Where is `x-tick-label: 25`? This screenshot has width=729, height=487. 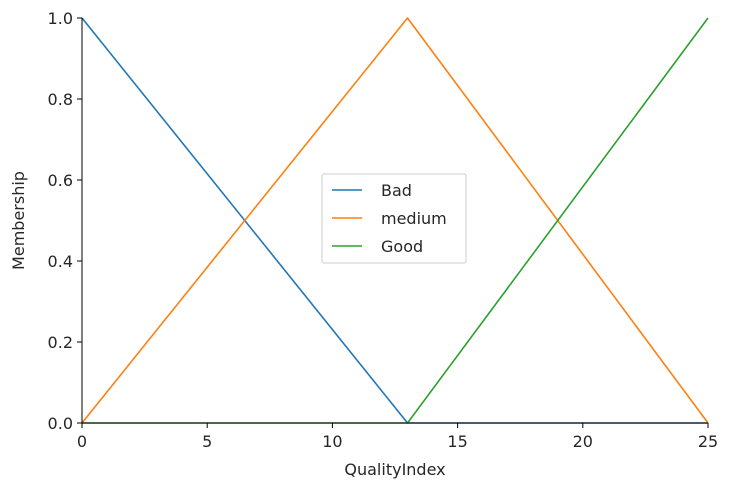
x-tick-label: 25 is located at coordinates (708, 441).